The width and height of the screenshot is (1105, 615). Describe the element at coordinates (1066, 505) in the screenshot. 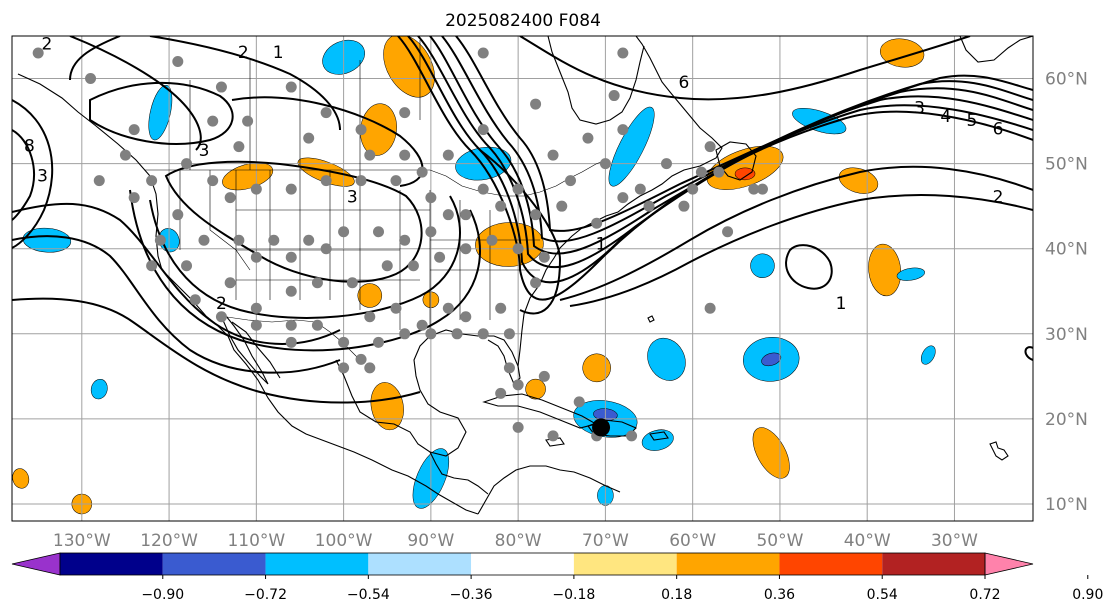

I see `lat-tick-label: 10°N` at that location.